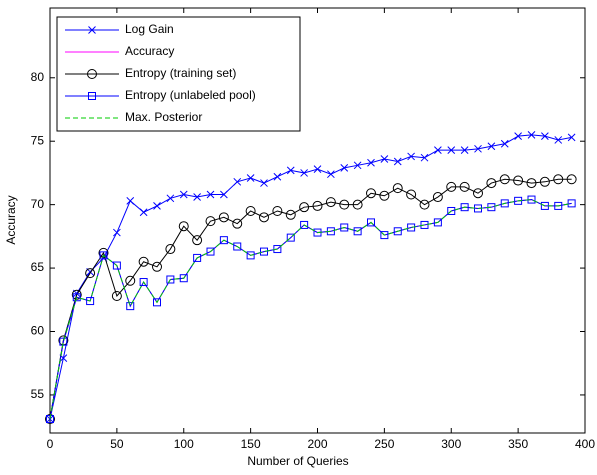  What do you see at coordinates (38, 77) in the screenshot?
I see `y-tick-label: 80` at bounding box center [38, 77].